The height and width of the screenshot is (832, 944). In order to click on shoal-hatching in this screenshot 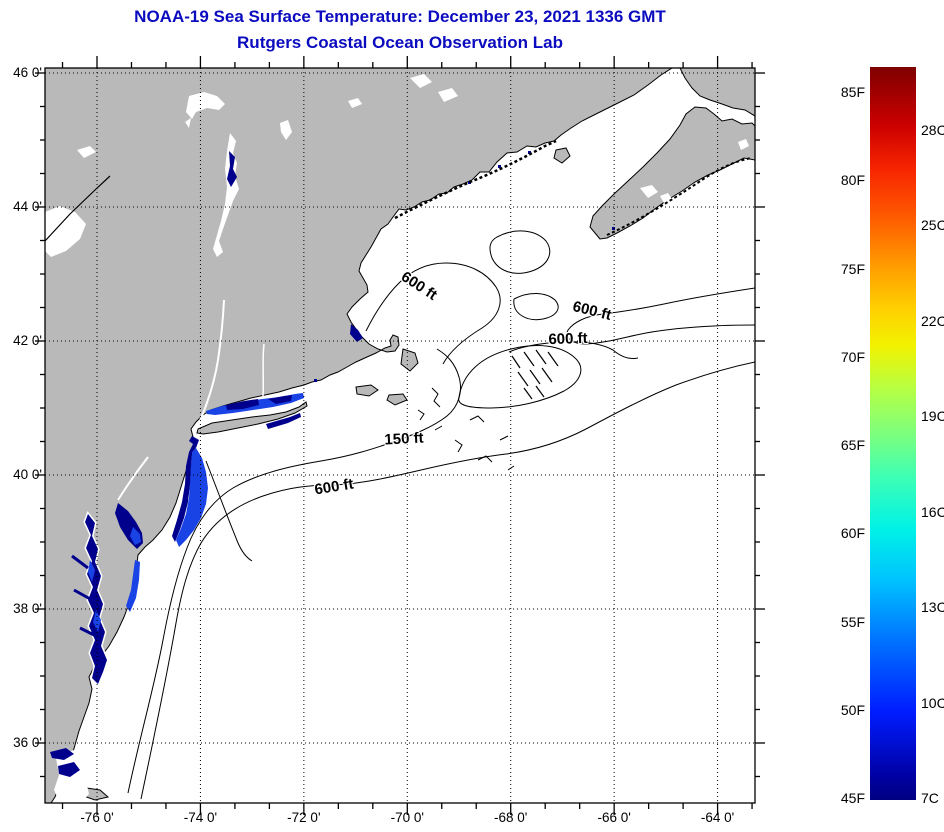, I will do `click(535, 374)`.